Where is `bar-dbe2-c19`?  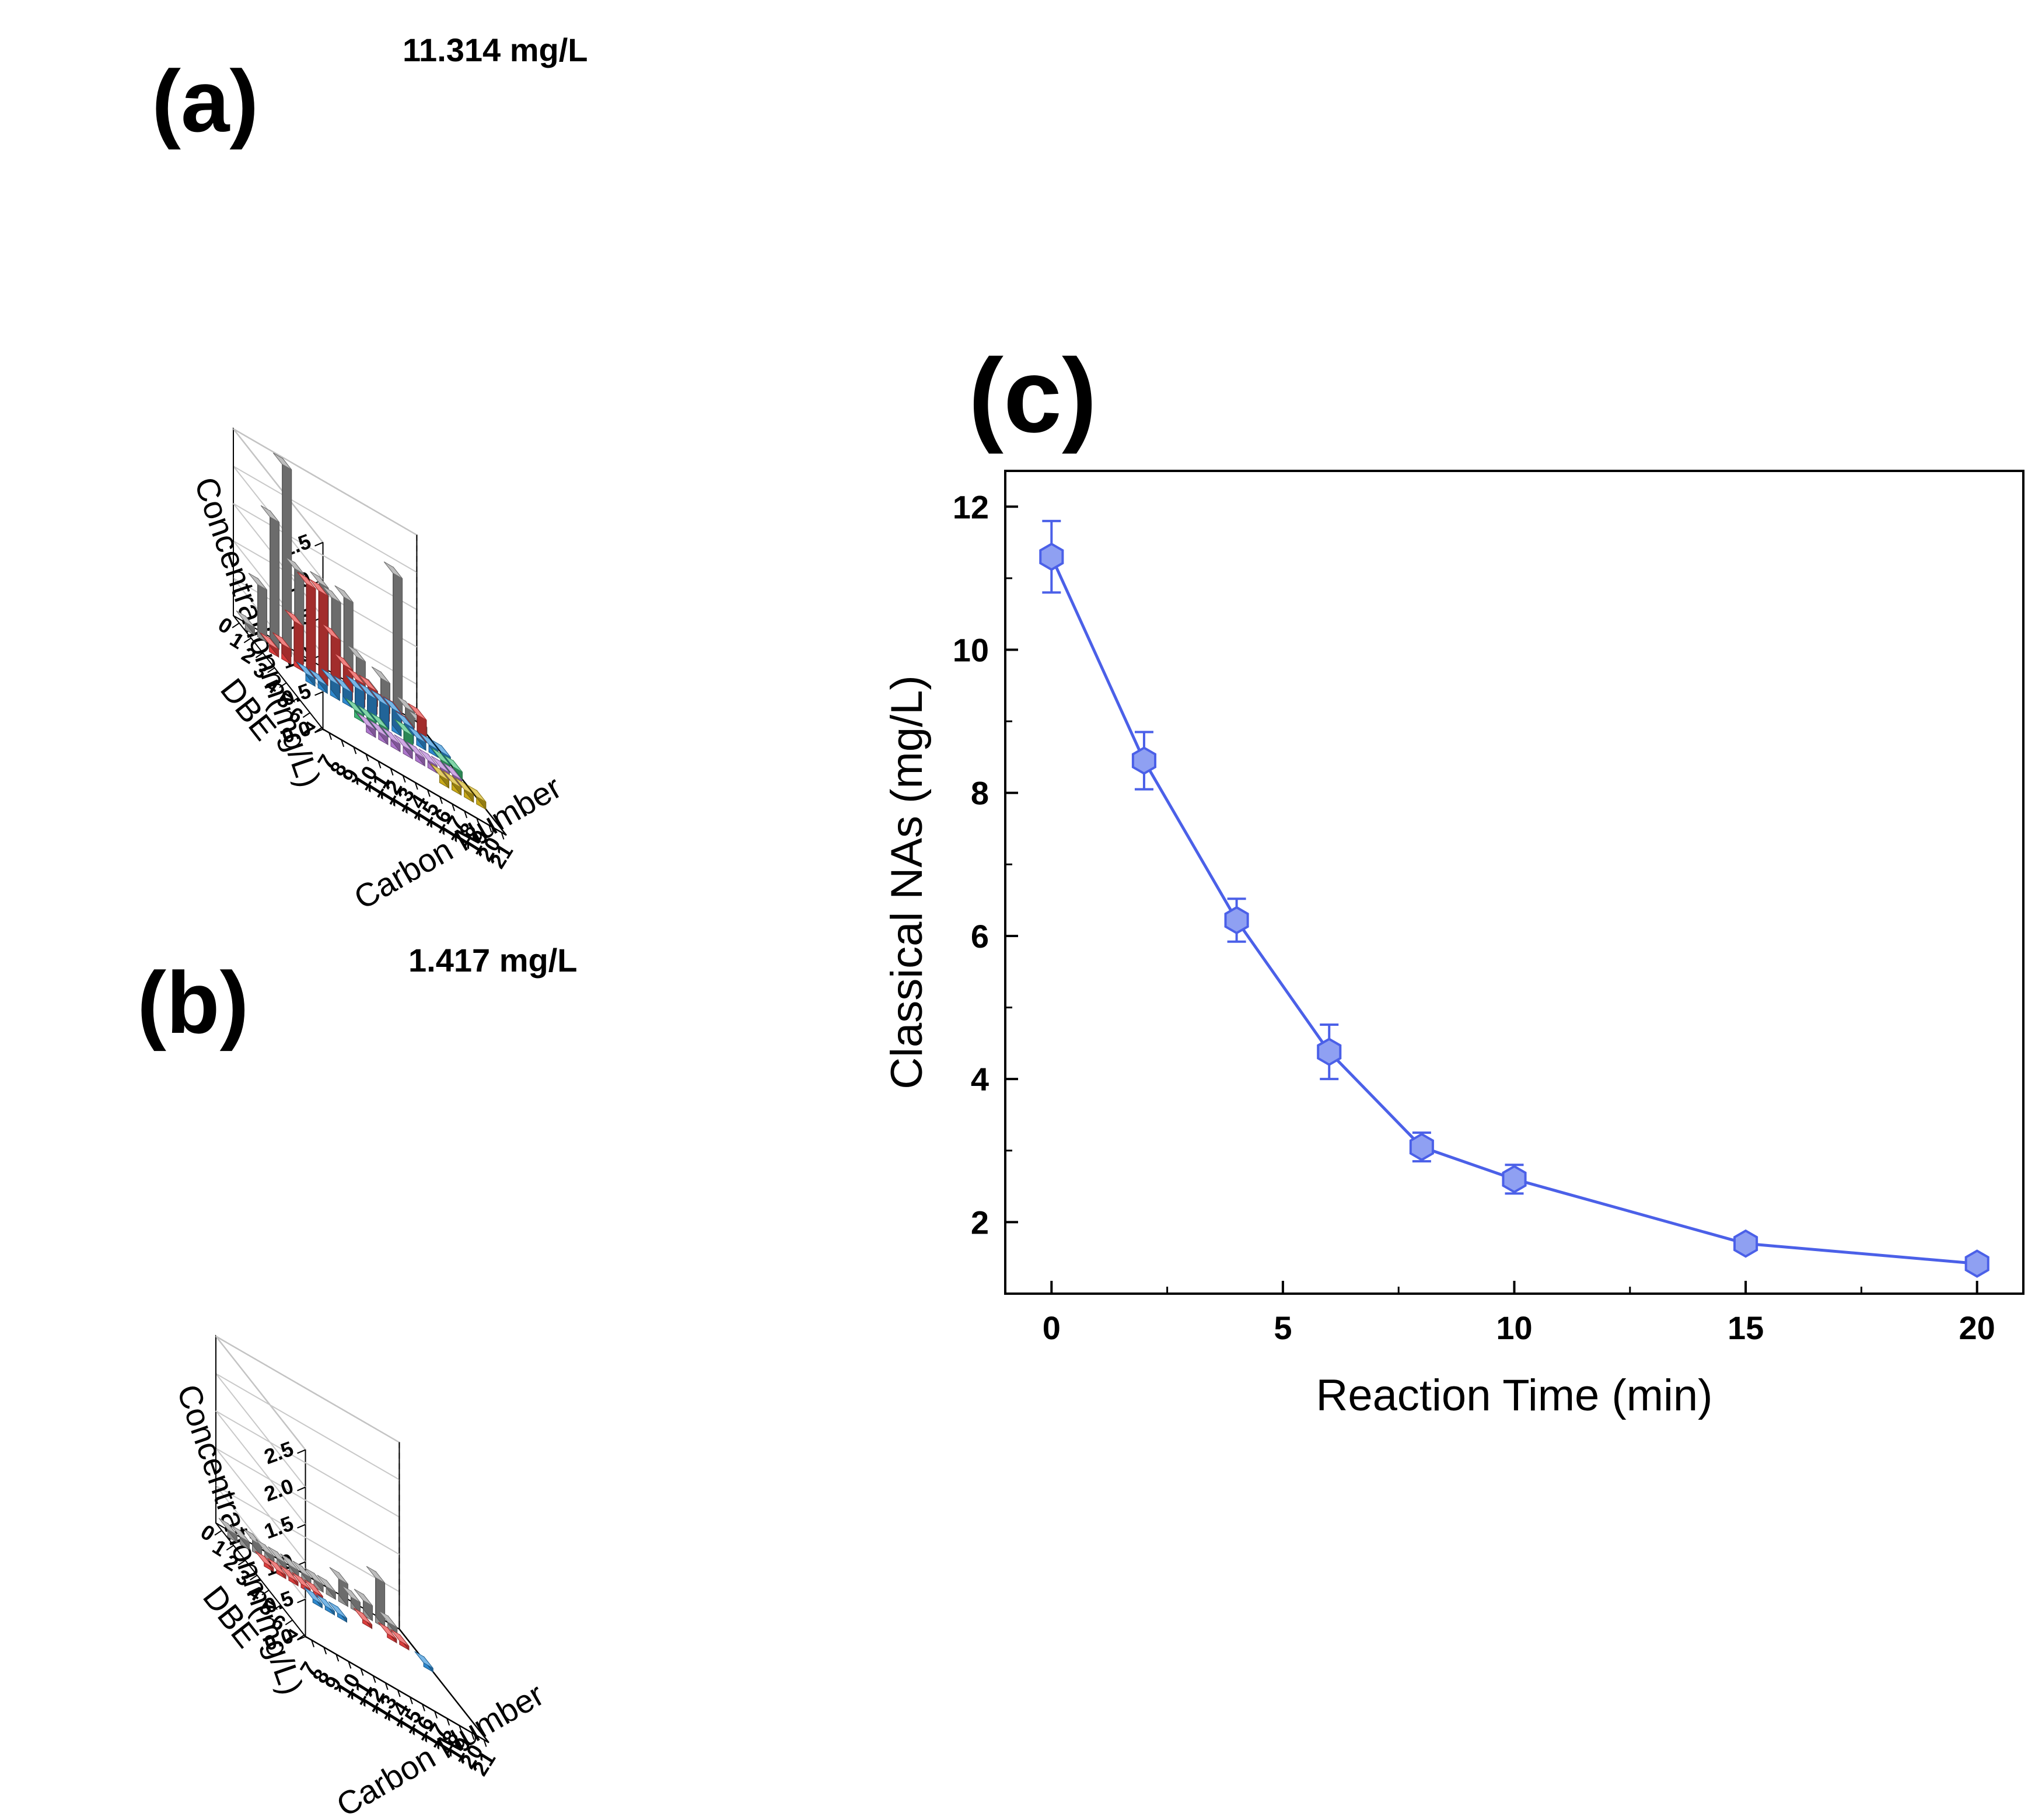 bar-dbe2-c19 is located at coordinates (416, 738).